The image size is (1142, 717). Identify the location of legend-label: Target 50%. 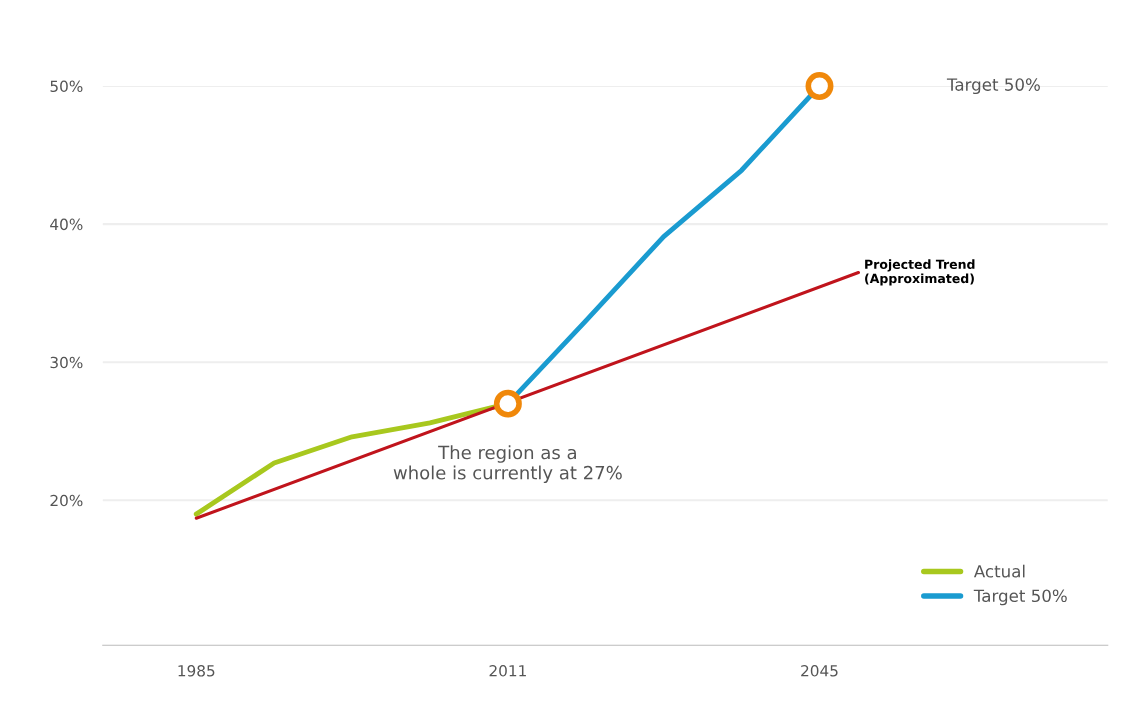
(1020, 597).